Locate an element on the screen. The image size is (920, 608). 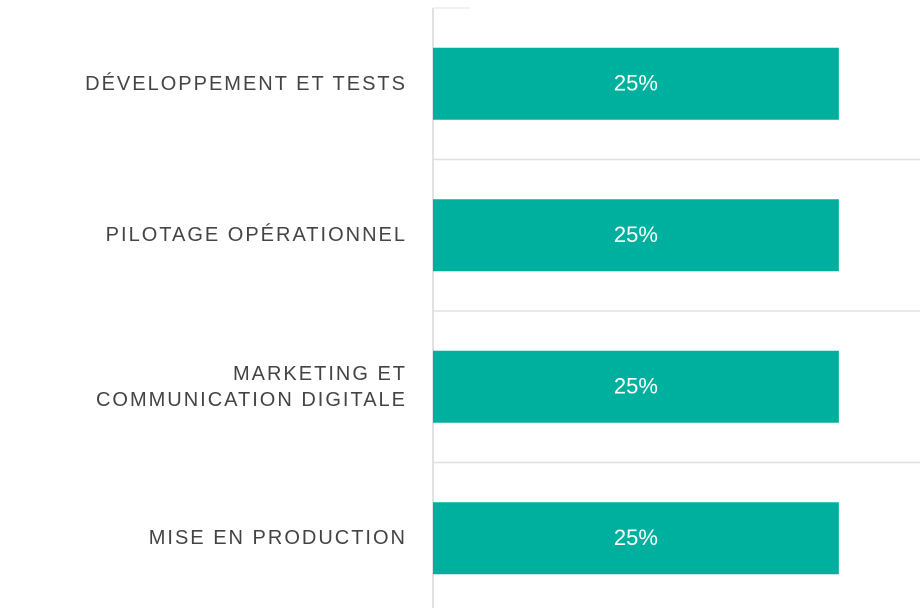
category-label: MARKETING ET COMMUNICATION DIGITALE is located at coordinates (251, 386).